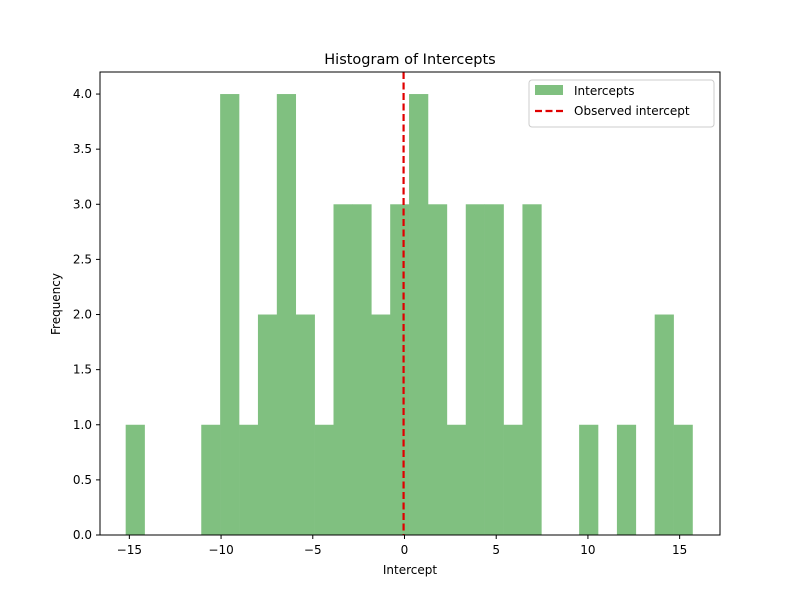 The width and height of the screenshot is (800, 600). I want to click on y-tick-label: 3.5, so click(82, 149).